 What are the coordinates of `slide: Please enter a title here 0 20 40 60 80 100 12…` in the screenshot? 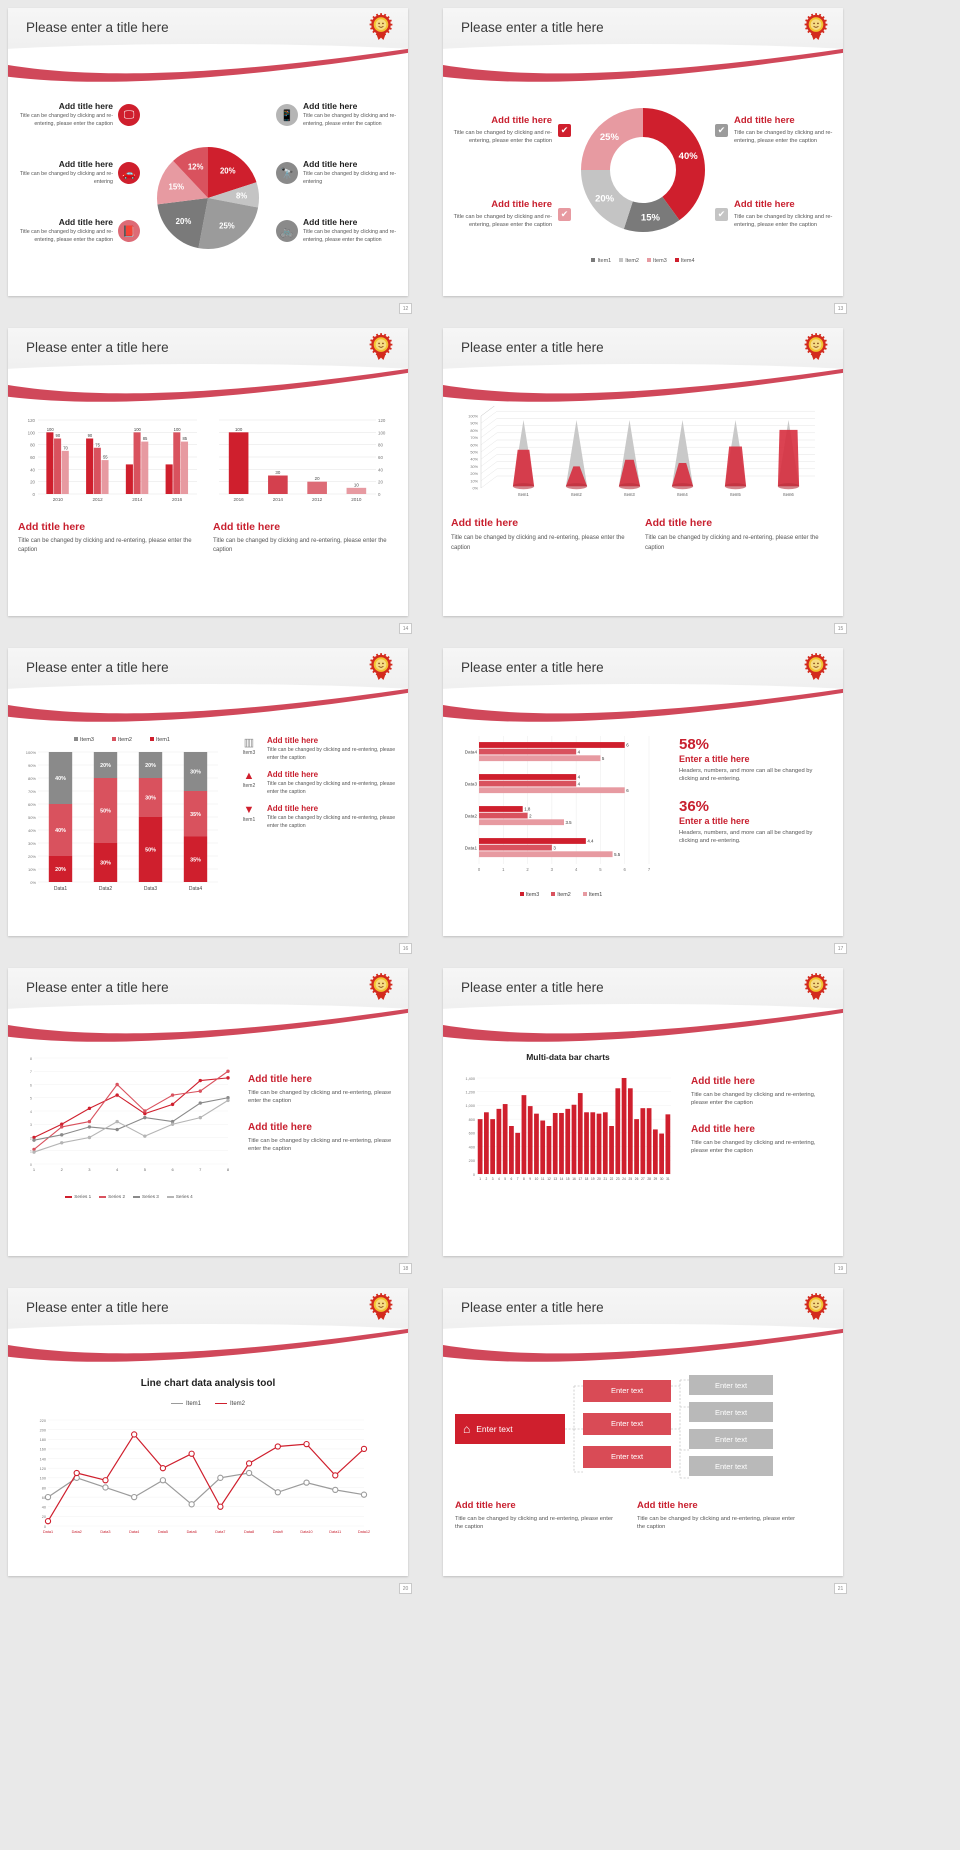 It's located at (208, 472).